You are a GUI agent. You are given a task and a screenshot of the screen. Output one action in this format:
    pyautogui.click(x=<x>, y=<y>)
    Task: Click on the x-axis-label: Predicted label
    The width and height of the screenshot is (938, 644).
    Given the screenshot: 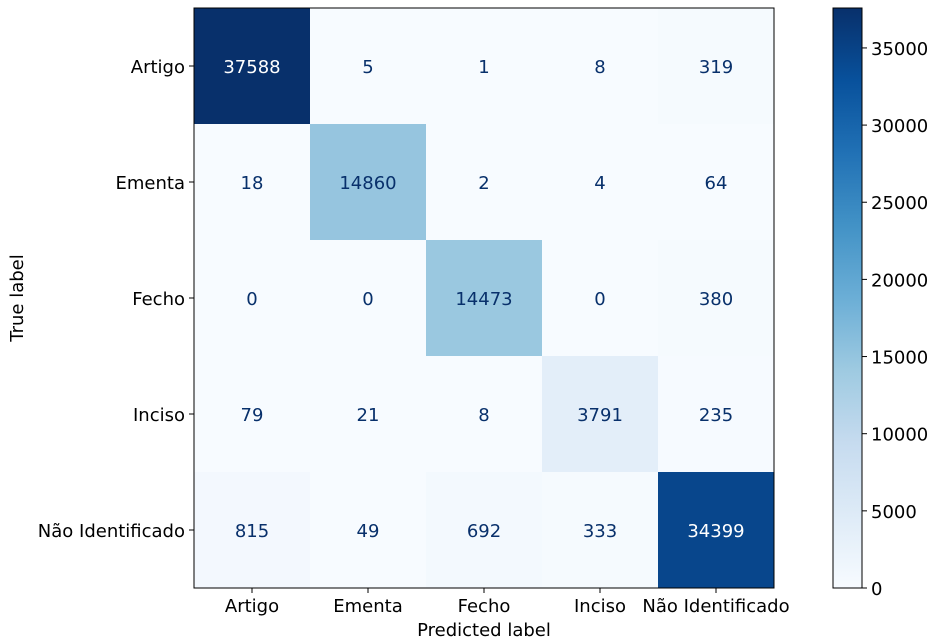 What is the action you would take?
    pyautogui.click(x=484, y=630)
    